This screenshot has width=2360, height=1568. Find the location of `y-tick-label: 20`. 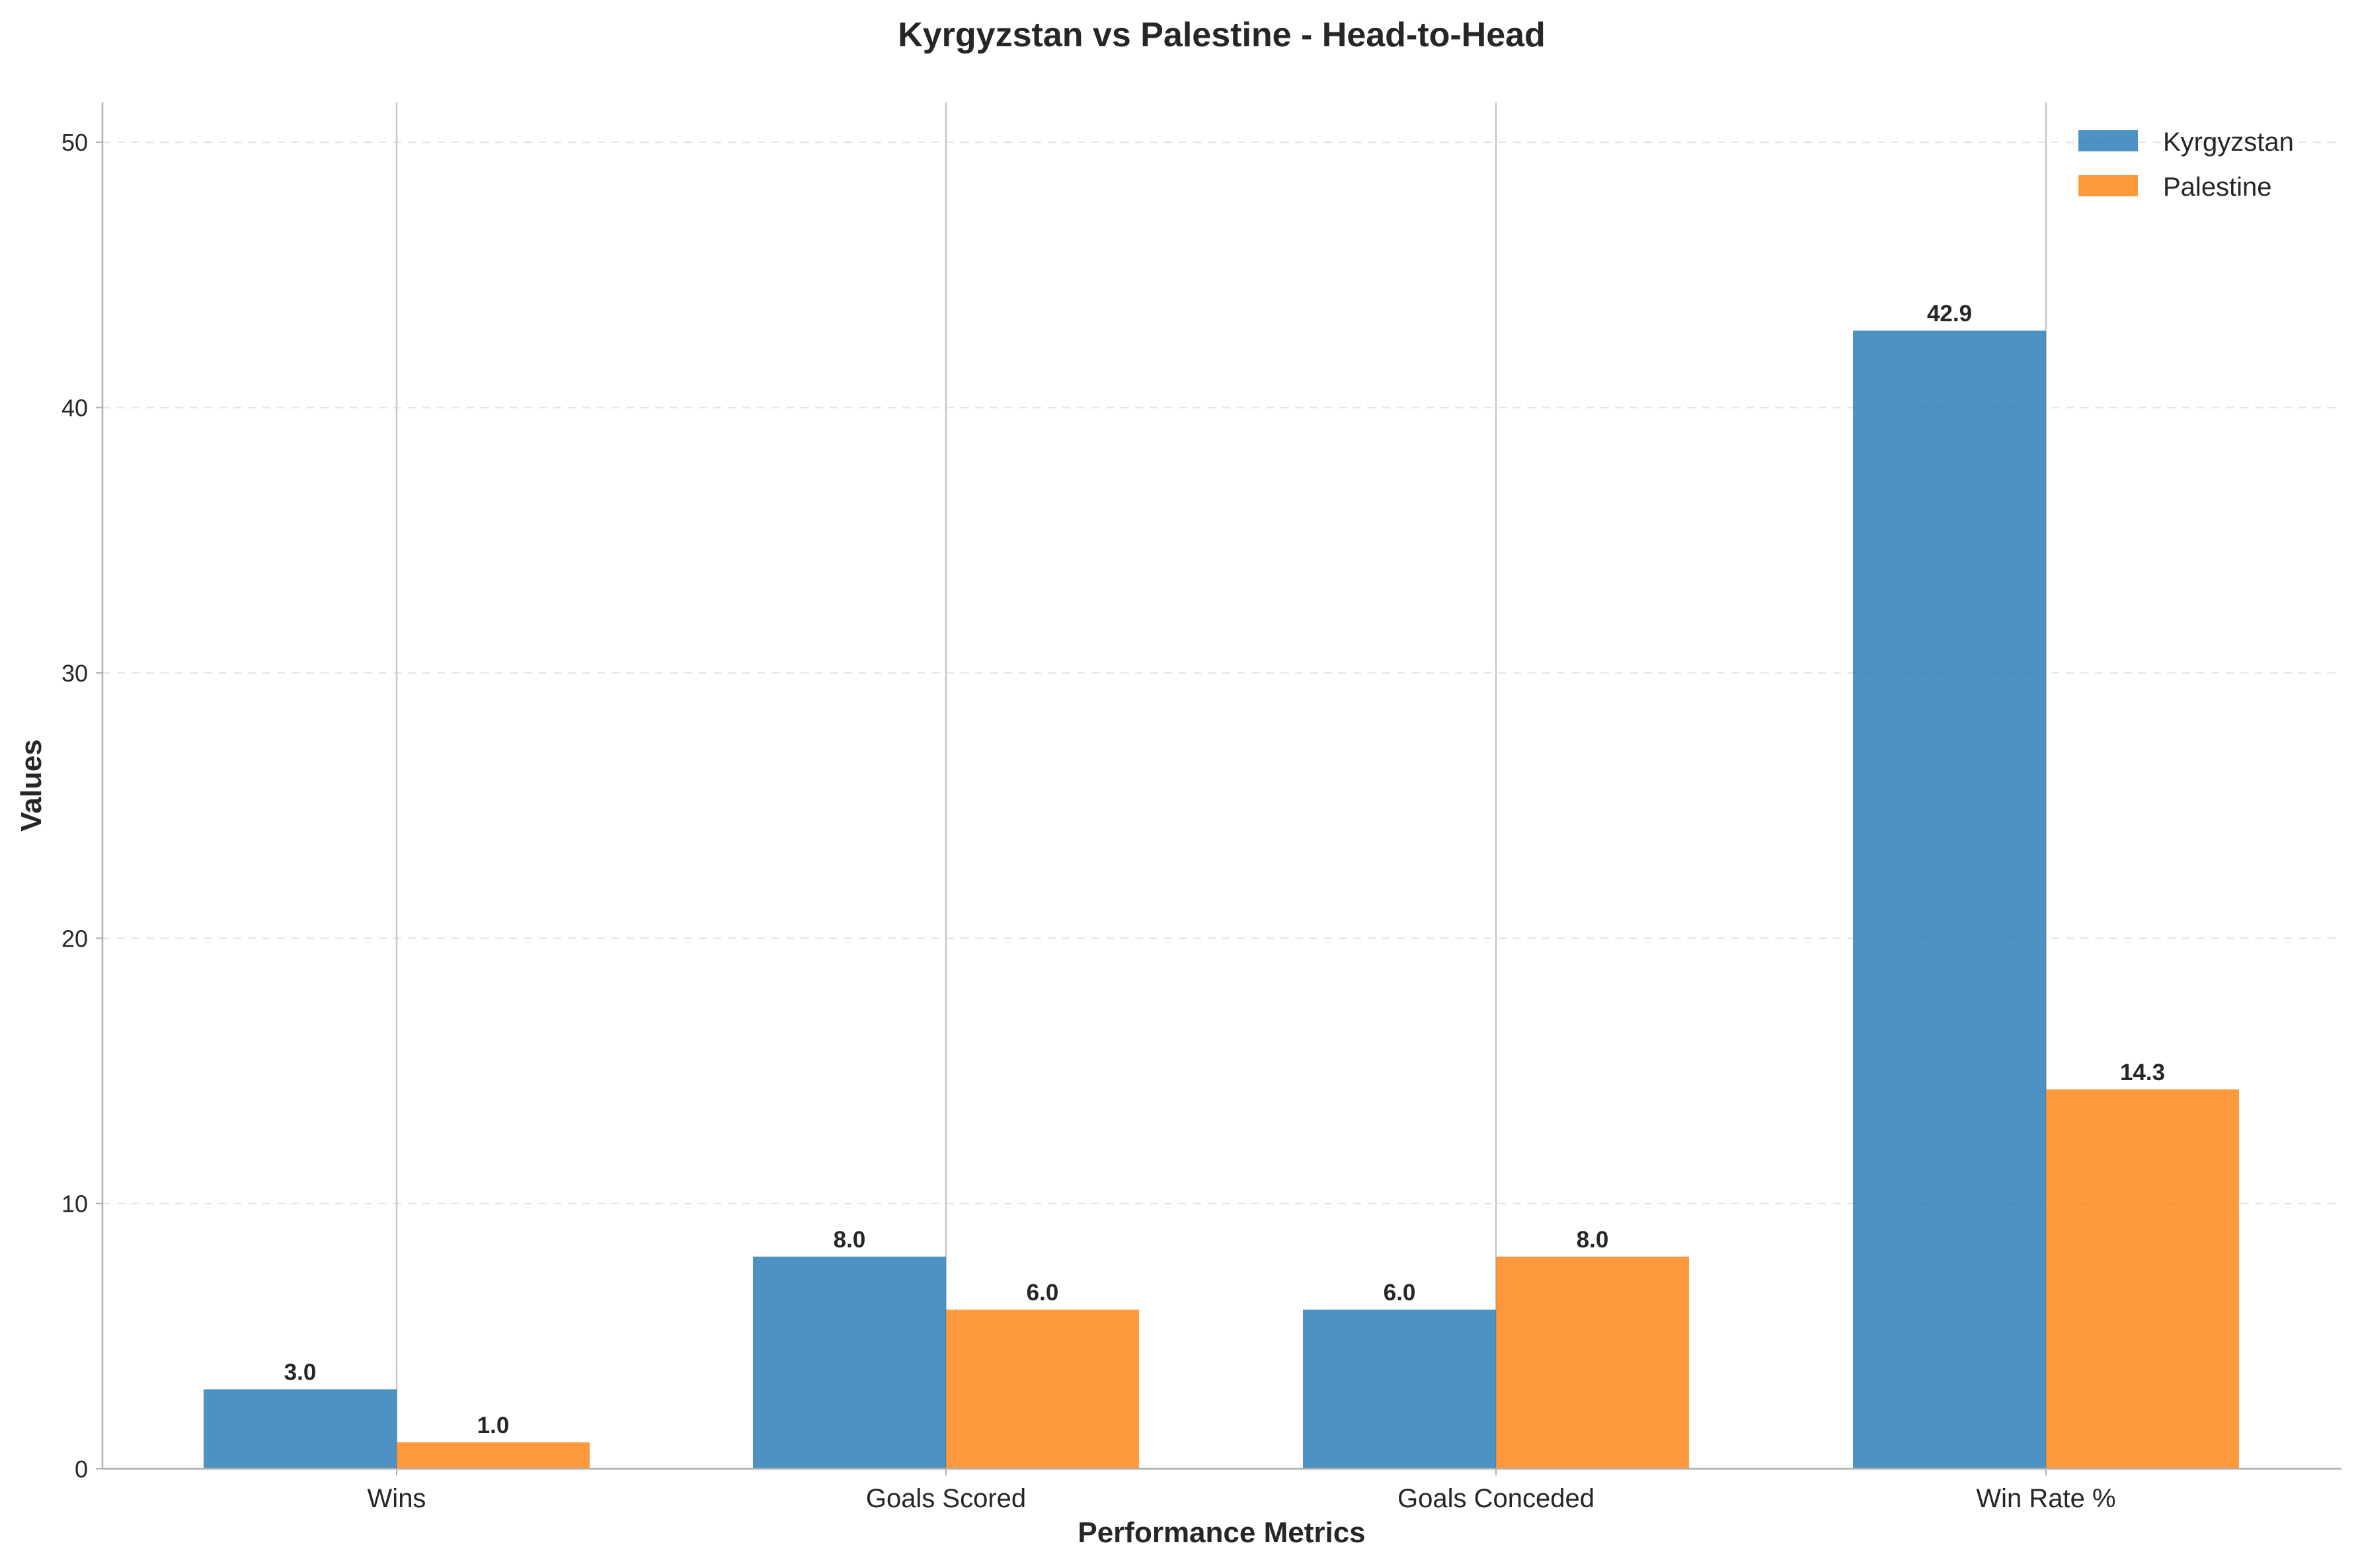

y-tick-label: 20 is located at coordinates (74, 938).